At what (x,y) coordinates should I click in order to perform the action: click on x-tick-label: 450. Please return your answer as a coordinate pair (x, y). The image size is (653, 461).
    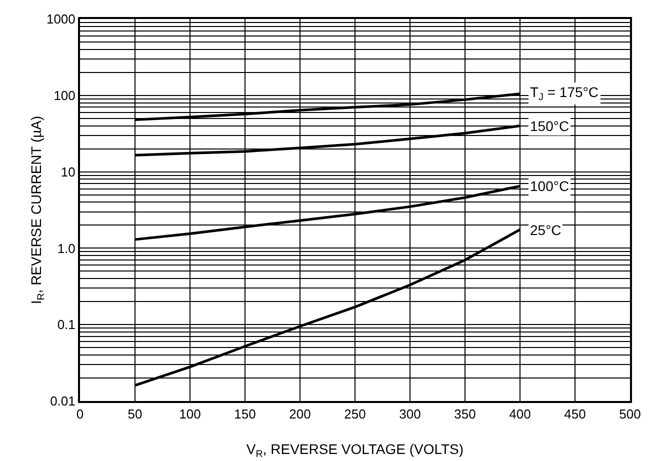
    Looking at the image, I should click on (575, 414).